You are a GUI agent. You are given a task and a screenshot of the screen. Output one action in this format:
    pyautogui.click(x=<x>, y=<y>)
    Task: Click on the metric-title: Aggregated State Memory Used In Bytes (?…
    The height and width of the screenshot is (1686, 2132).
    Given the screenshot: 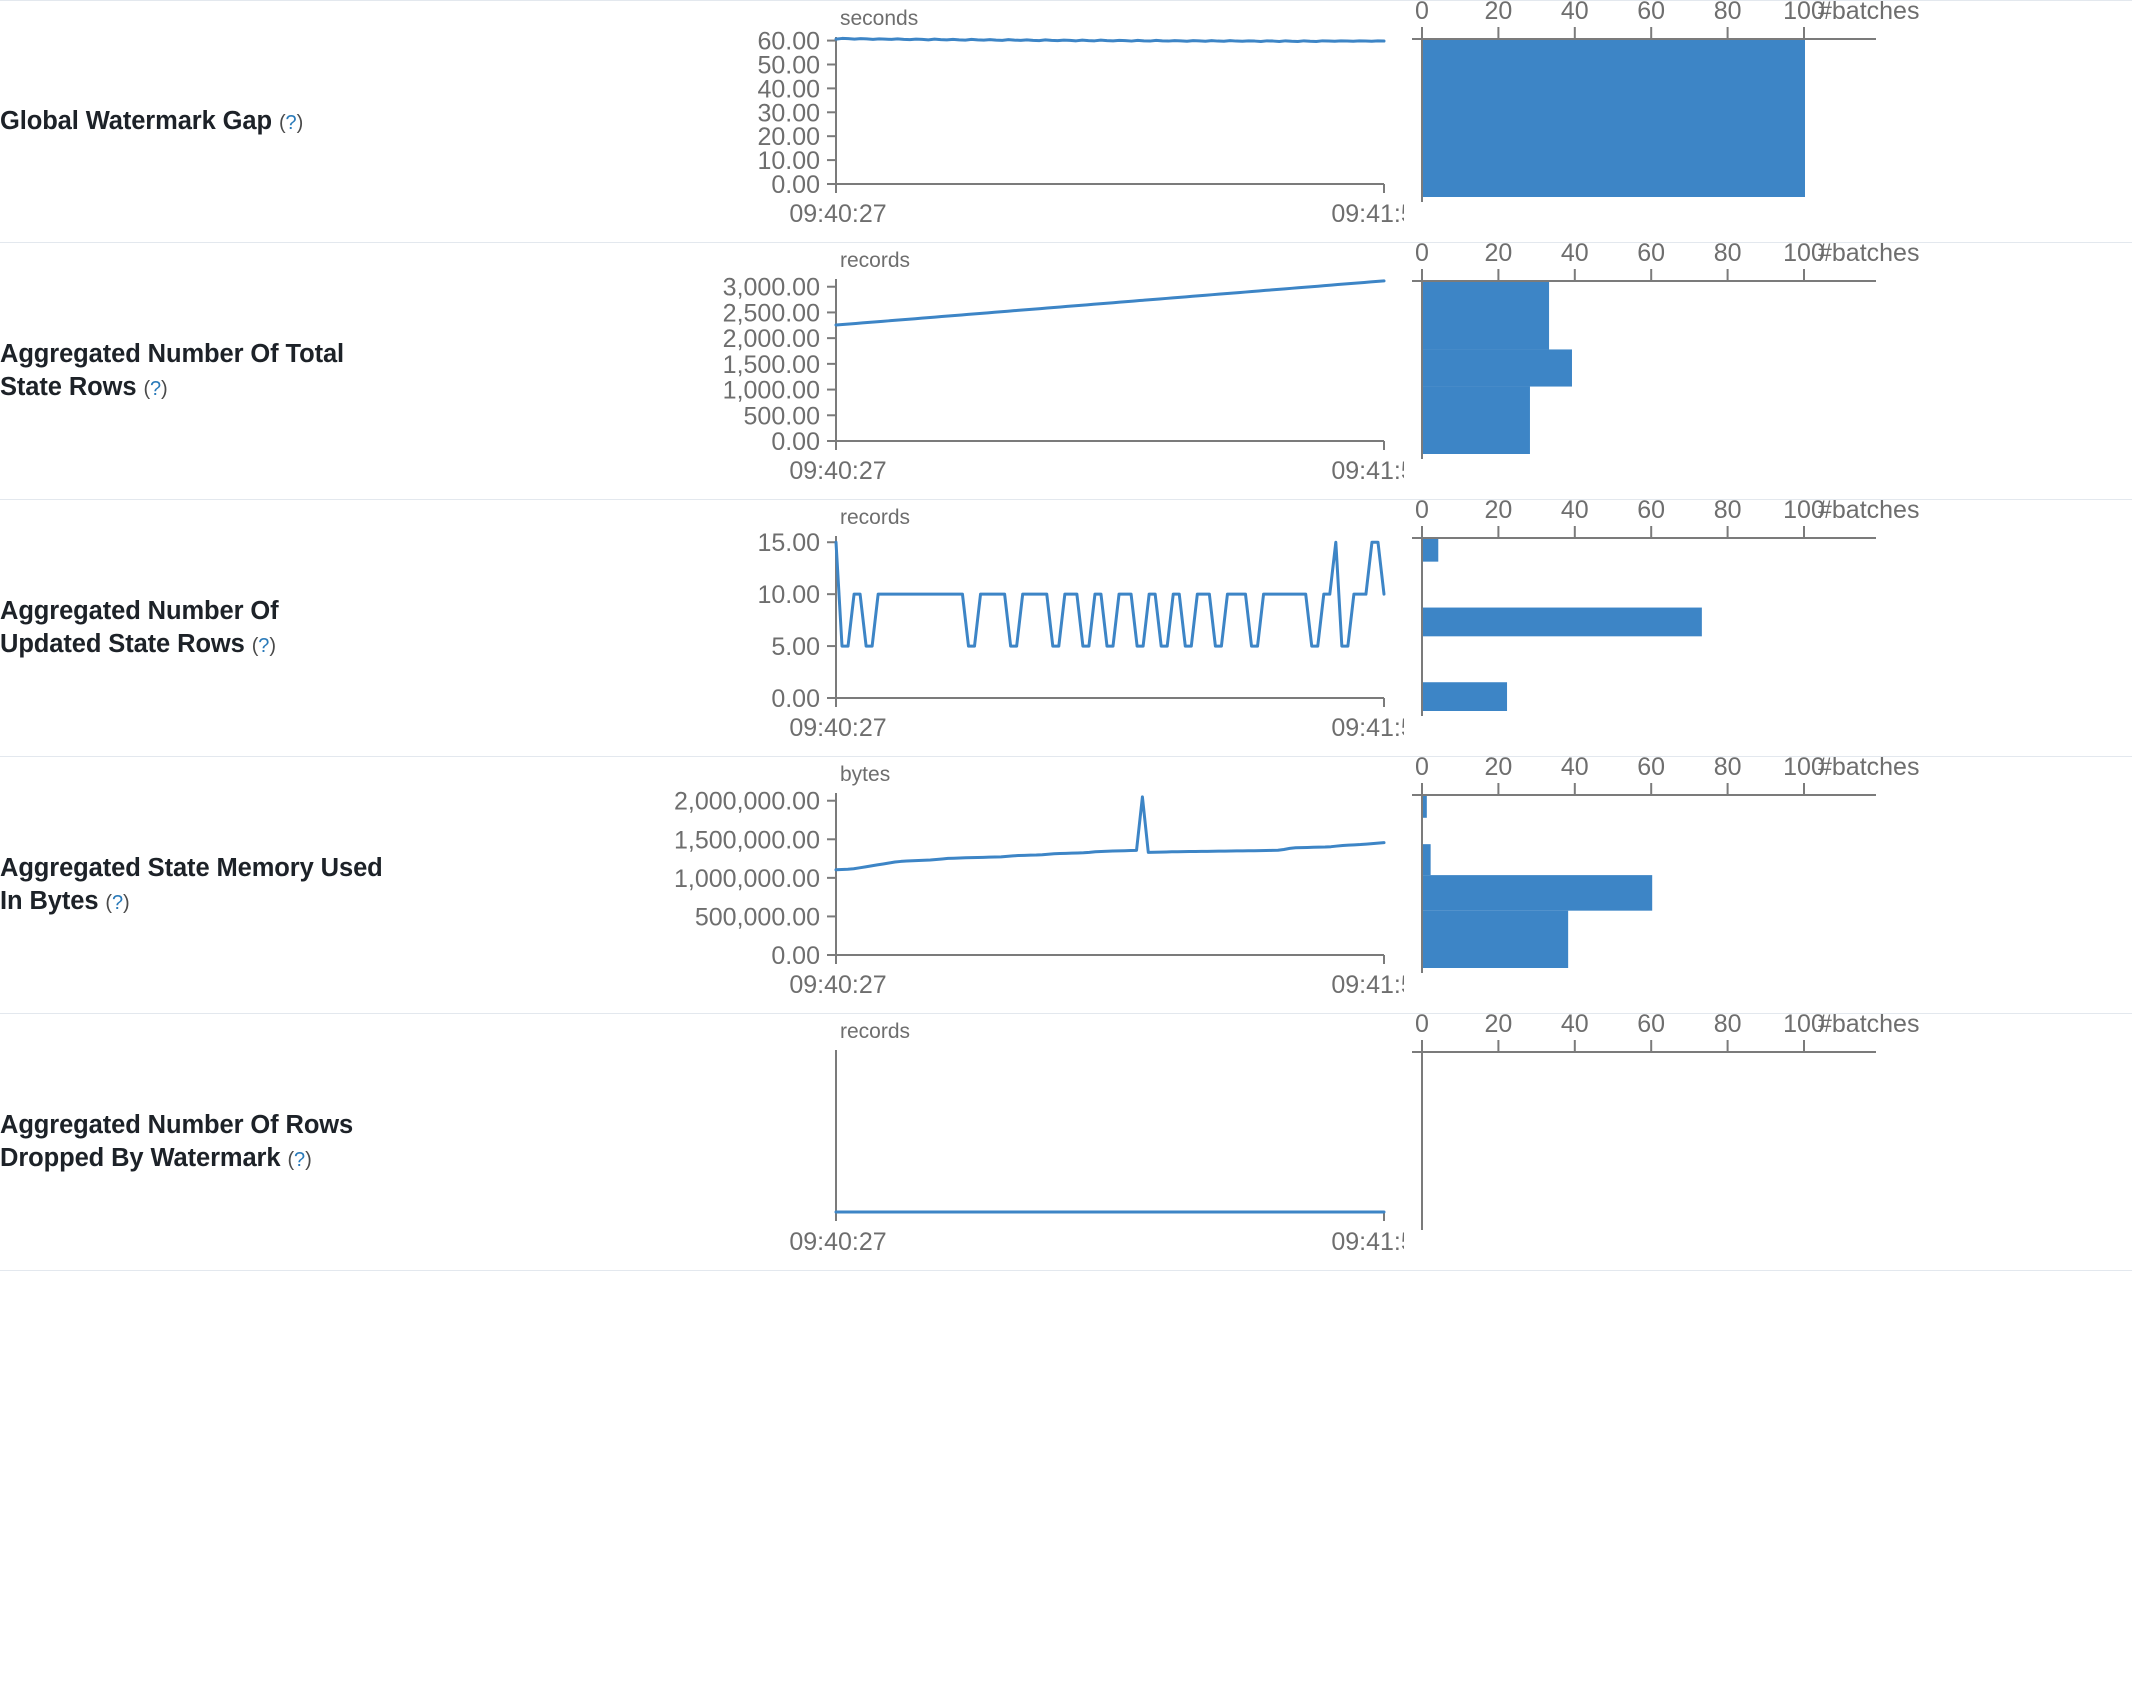 What is the action you would take?
    pyautogui.click(x=192, y=885)
    